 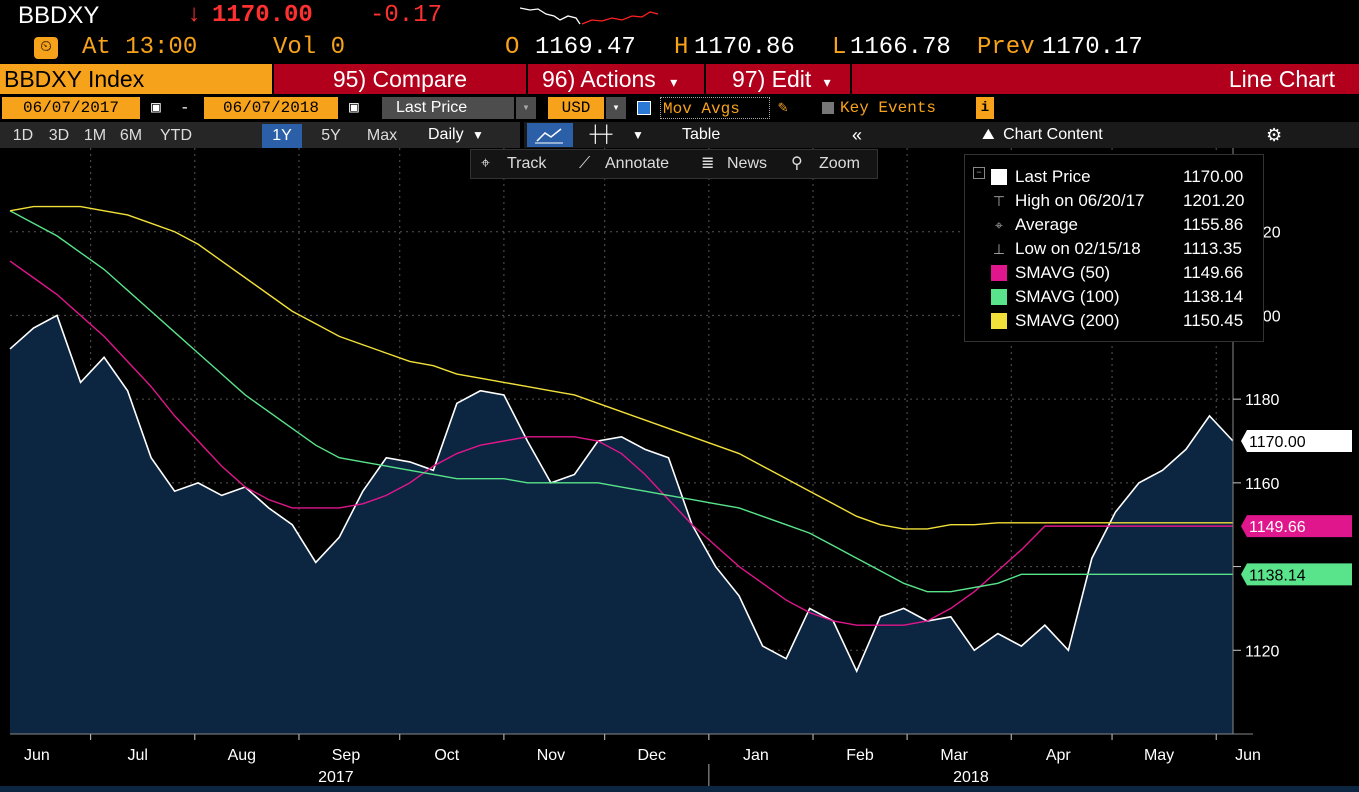 What do you see at coordinates (23, 135) in the screenshot?
I see `period-1d: 1D` at bounding box center [23, 135].